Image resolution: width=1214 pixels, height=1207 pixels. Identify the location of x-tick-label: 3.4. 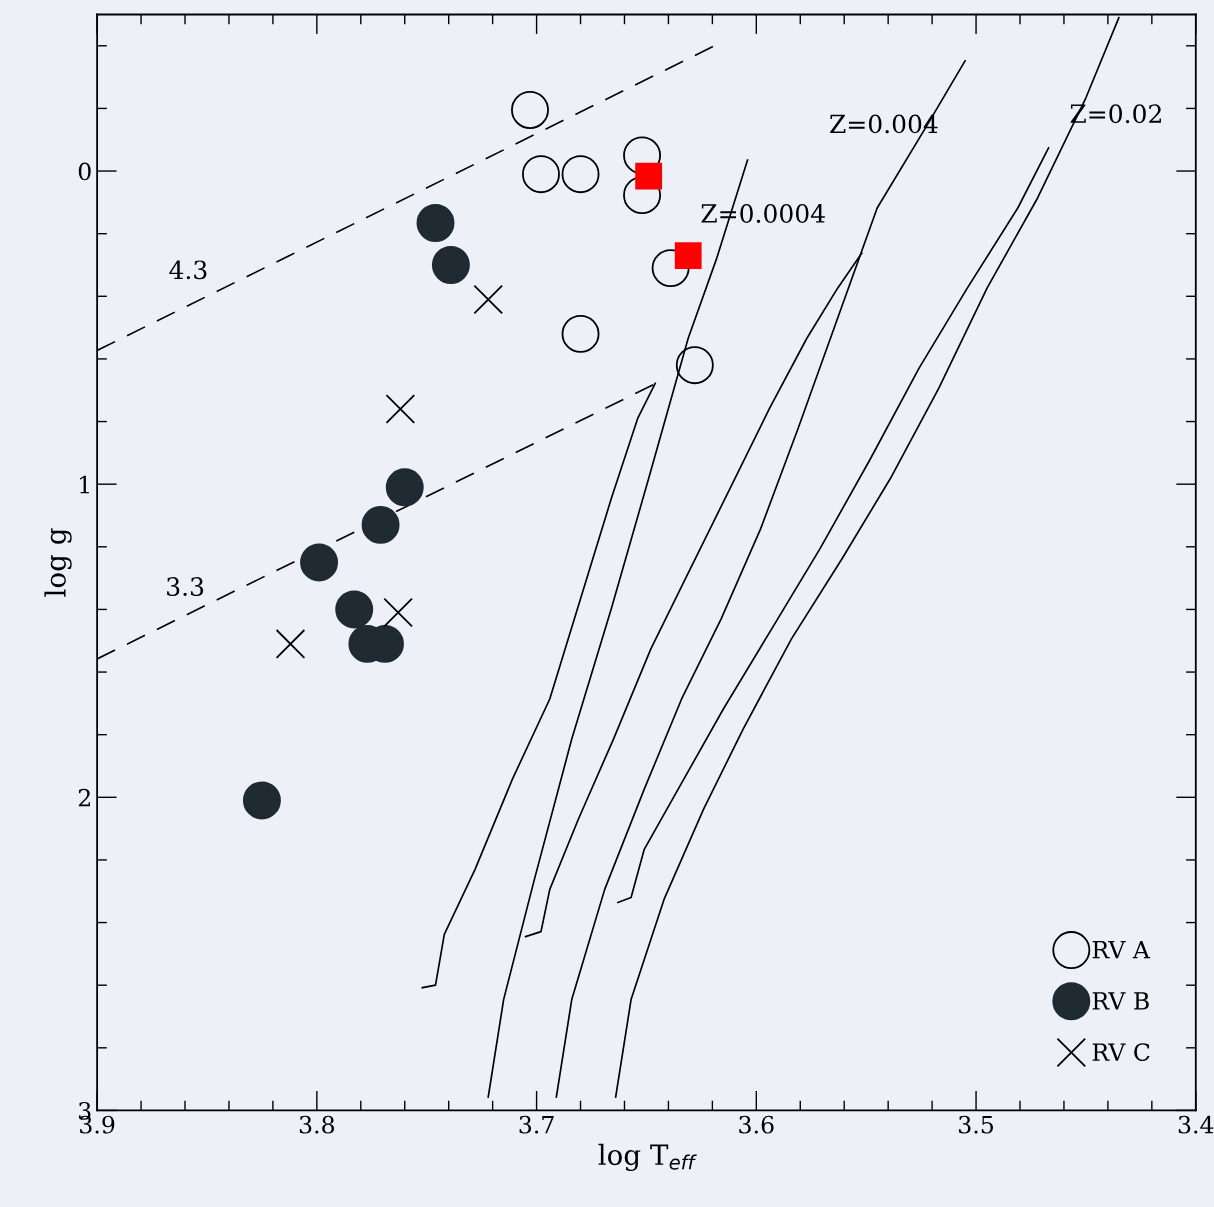
(1196, 1124).